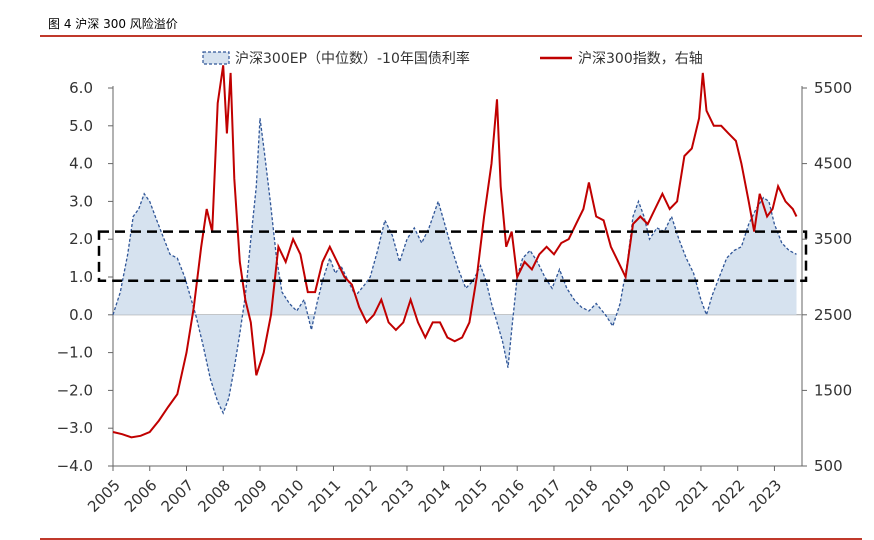 The width and height of the screenshot is (874, 540). Describe the element at coordinates (655, 496) in the screenshot. I see `x-tick-label: 2020` at that location.